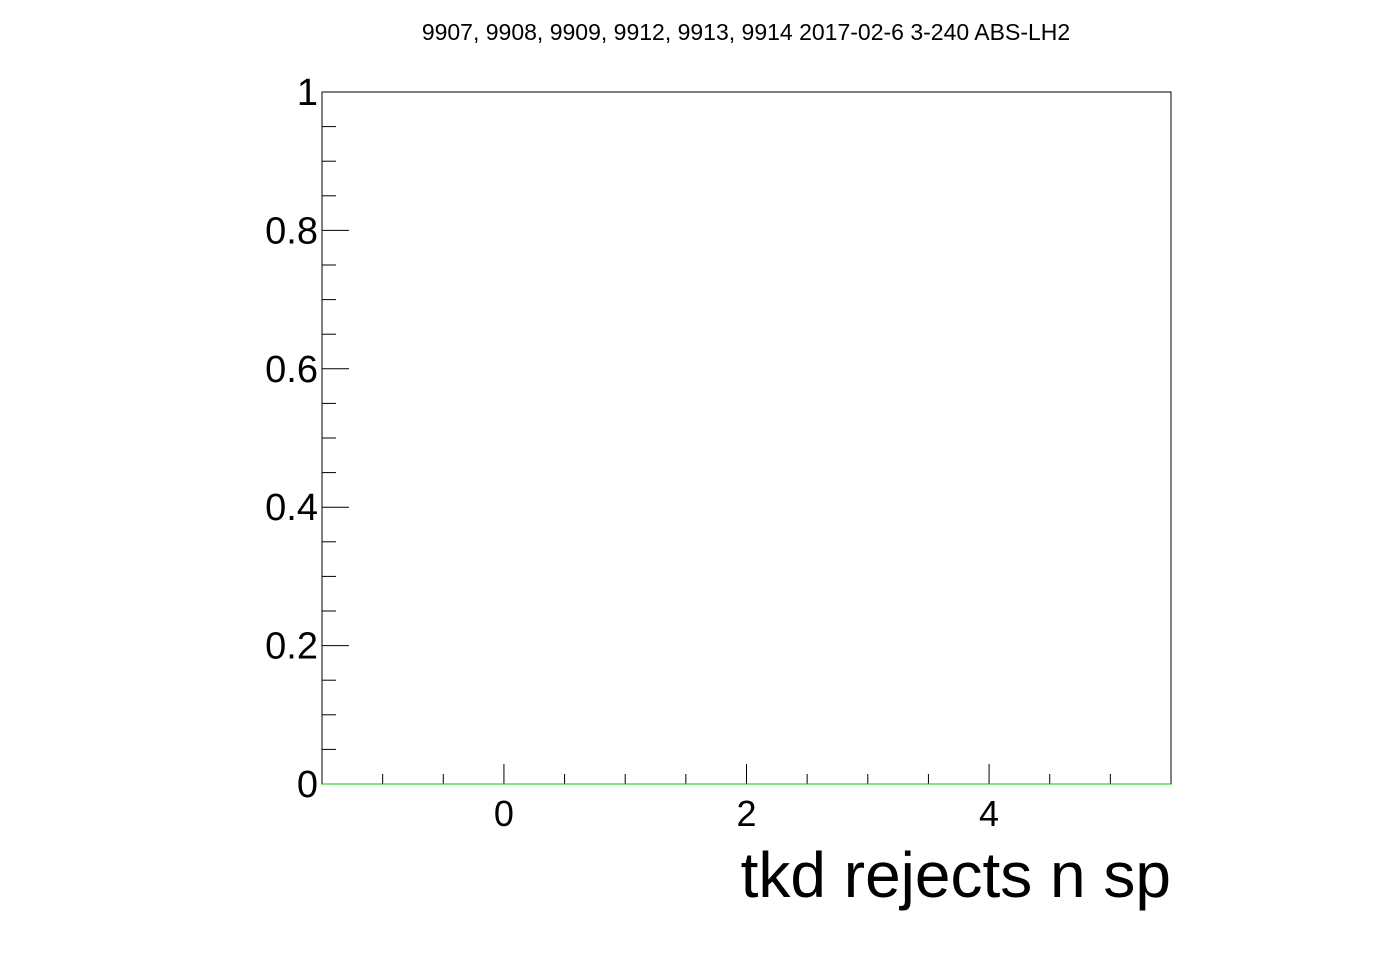 Image resolution: width=1396 pixels, height=972 pixels. Describe the element at coordinates (307, 785) in the screenshot. I see `y-tick-label: 0` at that location.